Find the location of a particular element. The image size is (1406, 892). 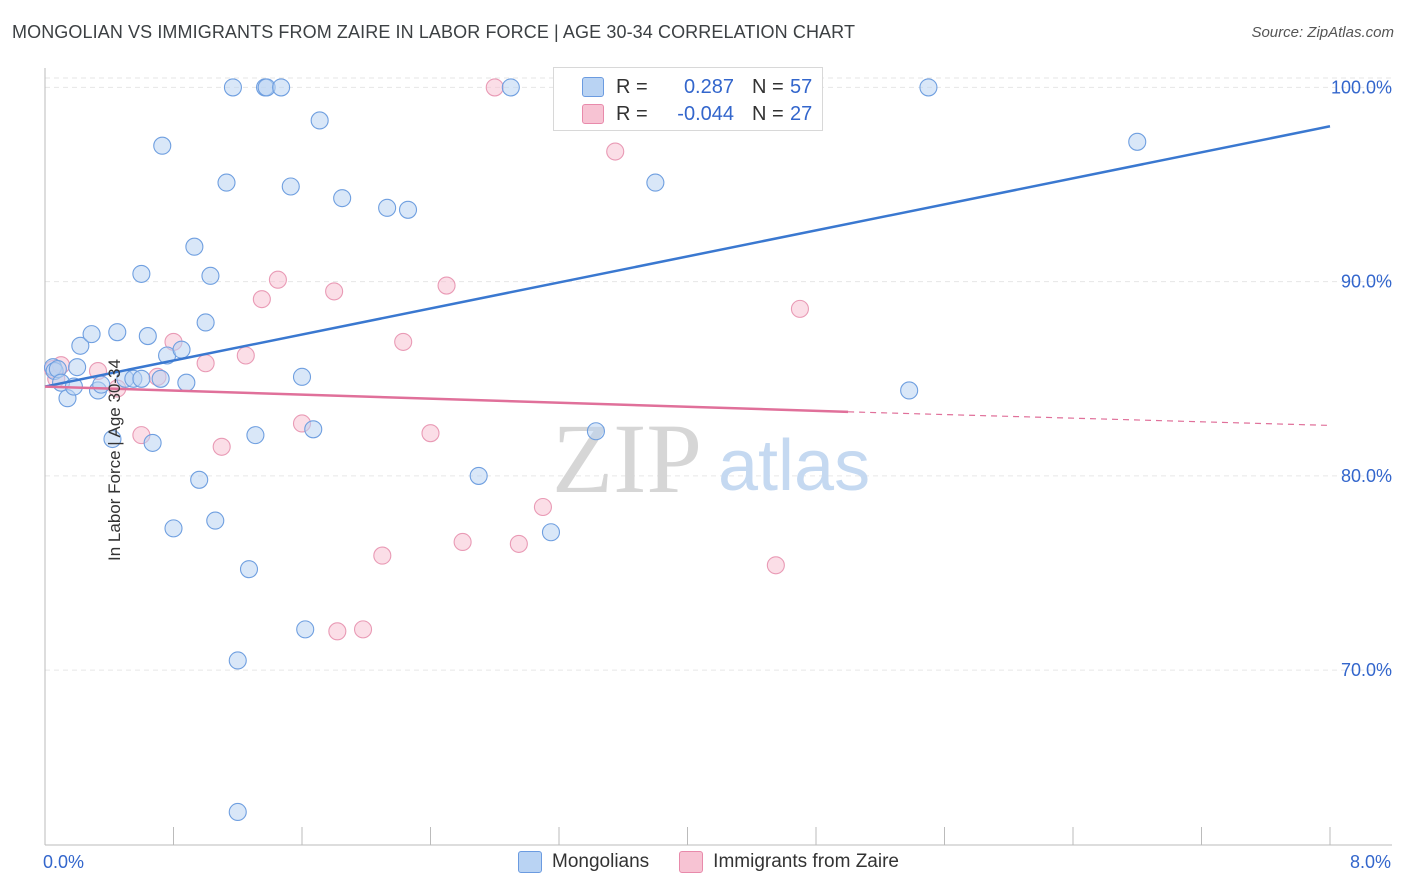

series-legend: Mongolians Immigrants from Zaire is located at coordinates (723, 862).